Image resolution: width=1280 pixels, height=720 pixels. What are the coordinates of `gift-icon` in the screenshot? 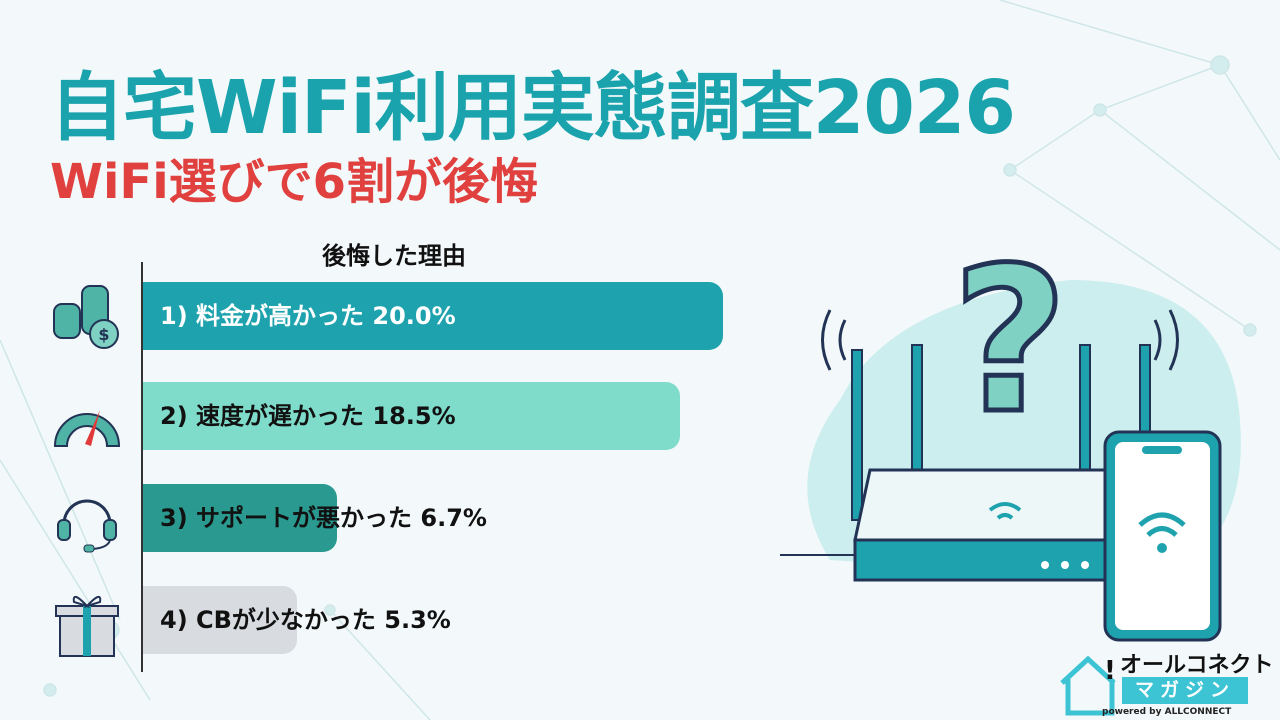 It's located at (87, 626).